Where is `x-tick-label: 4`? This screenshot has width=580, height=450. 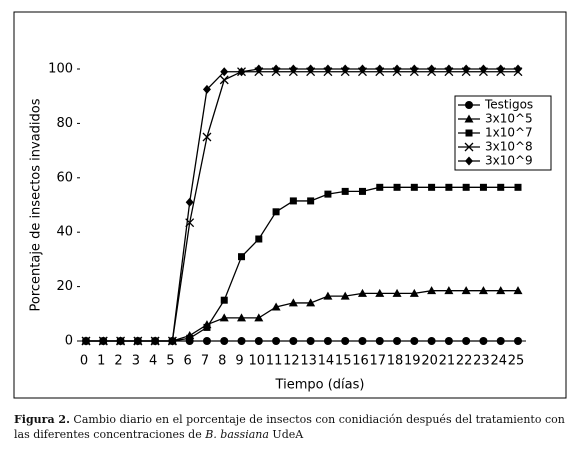
x-tick-label: 4 is located at coordinates (153, 361).